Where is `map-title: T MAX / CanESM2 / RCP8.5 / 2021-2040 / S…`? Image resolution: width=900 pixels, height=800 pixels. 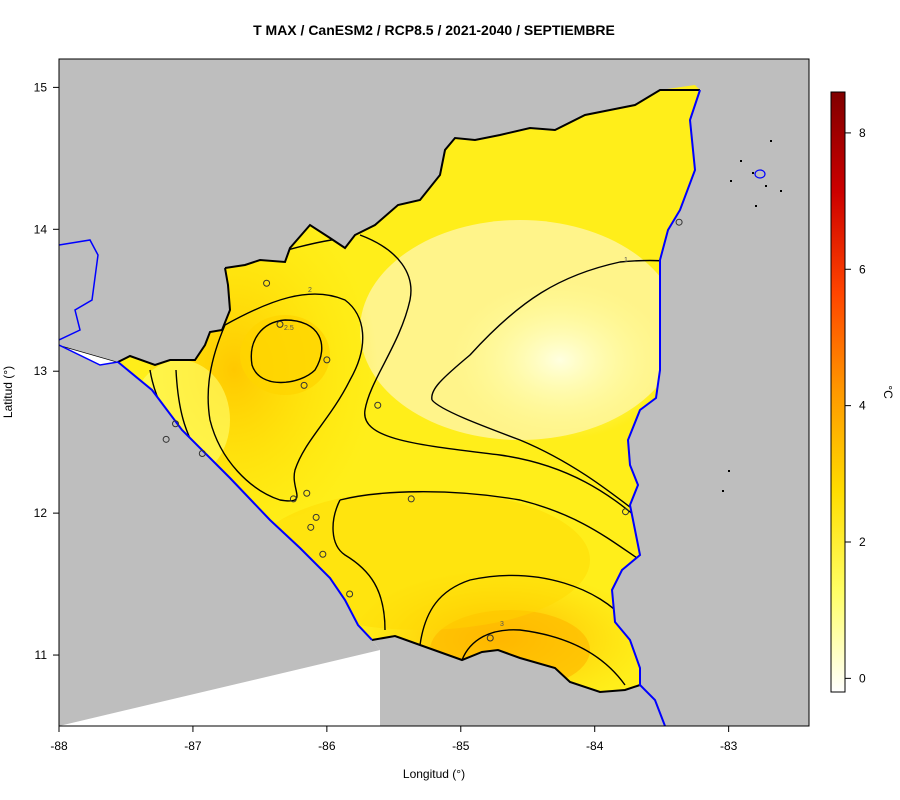 map-title: T MAX / CanESM2 / RCP8.5 / 2021-2040 / S… is located at coordinates (434, 30).